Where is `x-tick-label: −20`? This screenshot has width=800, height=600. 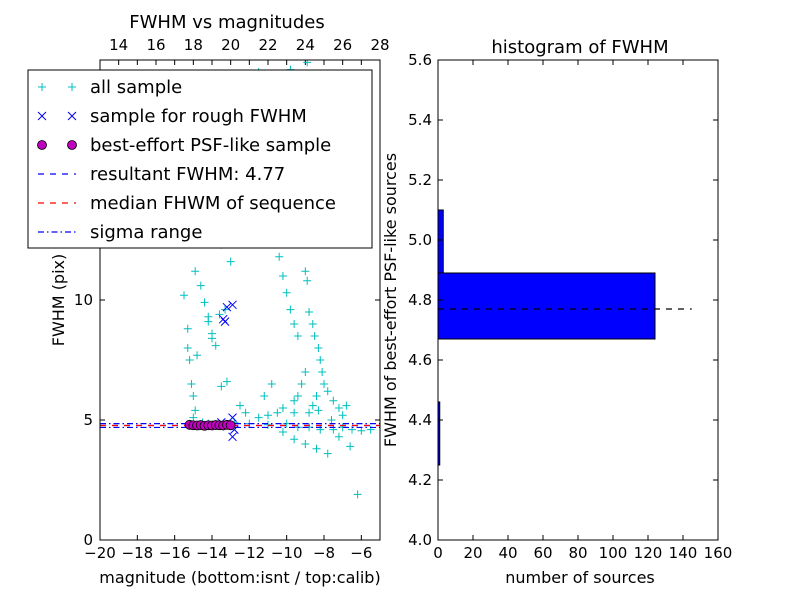
x-tick-label: −20 is located at coordinates (100, 553).